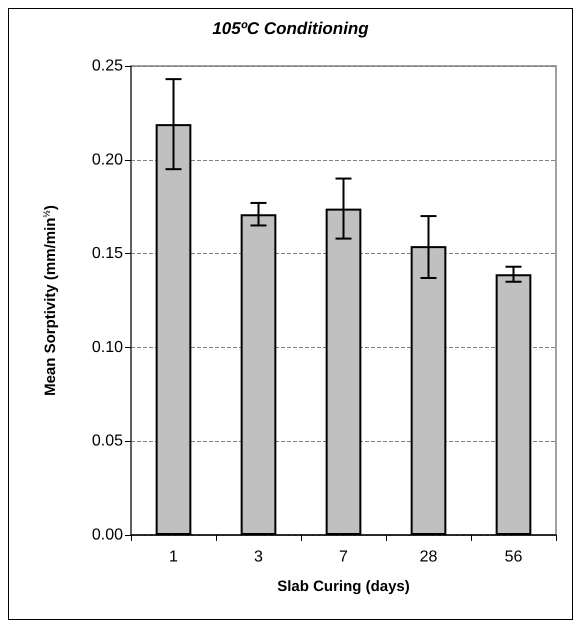  I want to click on x-tick-label: 28, so click(429, 557).